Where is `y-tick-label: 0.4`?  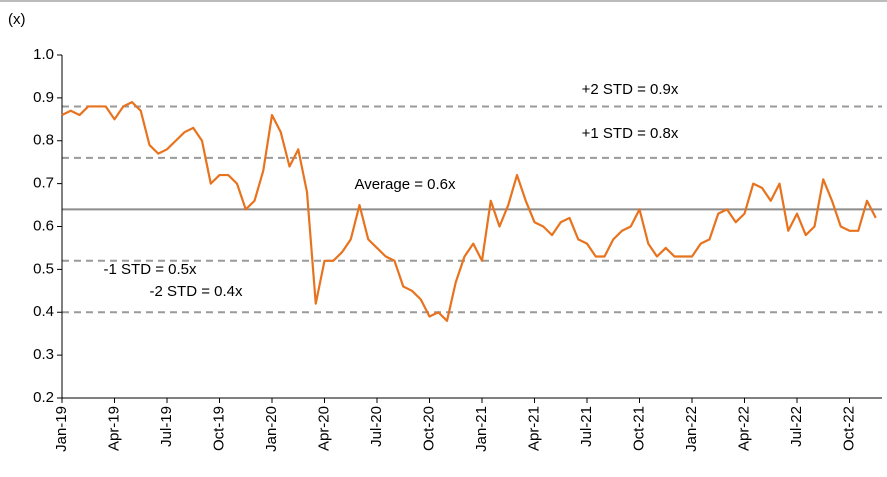
y-tick-label: 0.4 is located at coordinates (43, 311).